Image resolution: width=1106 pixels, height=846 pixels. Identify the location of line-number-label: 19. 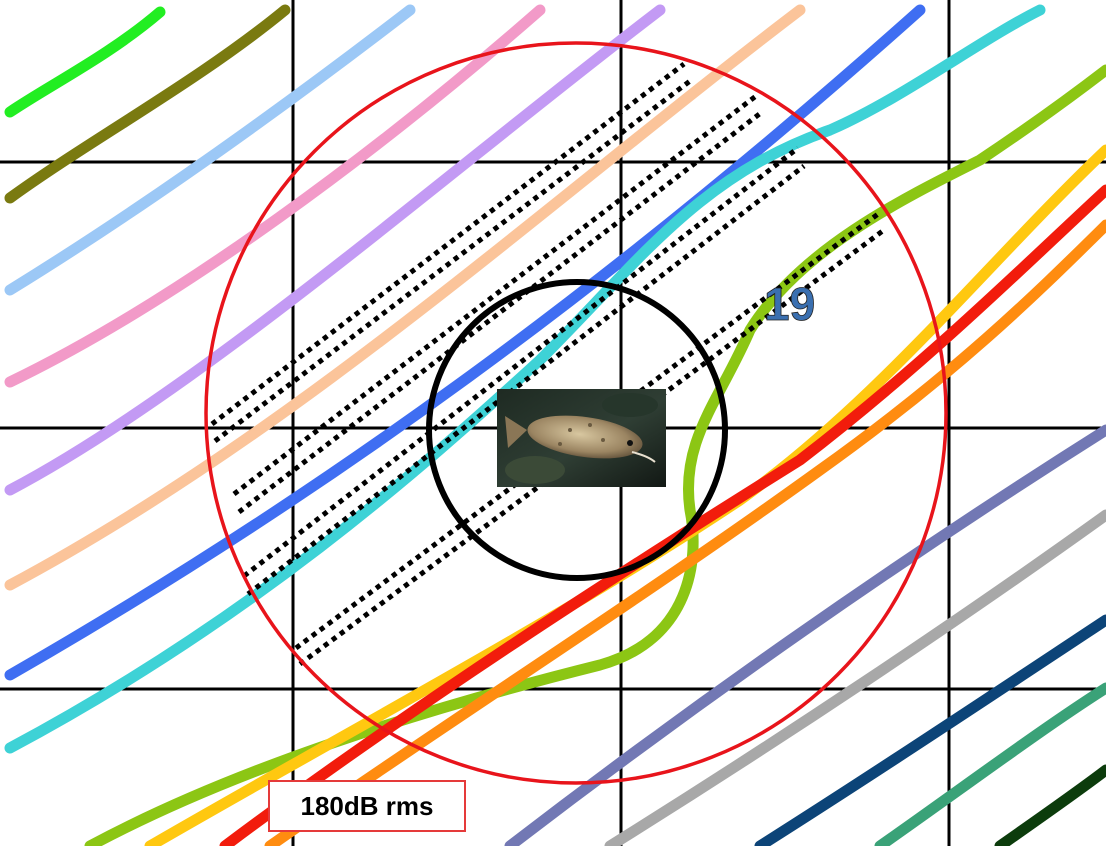
(789, 304).